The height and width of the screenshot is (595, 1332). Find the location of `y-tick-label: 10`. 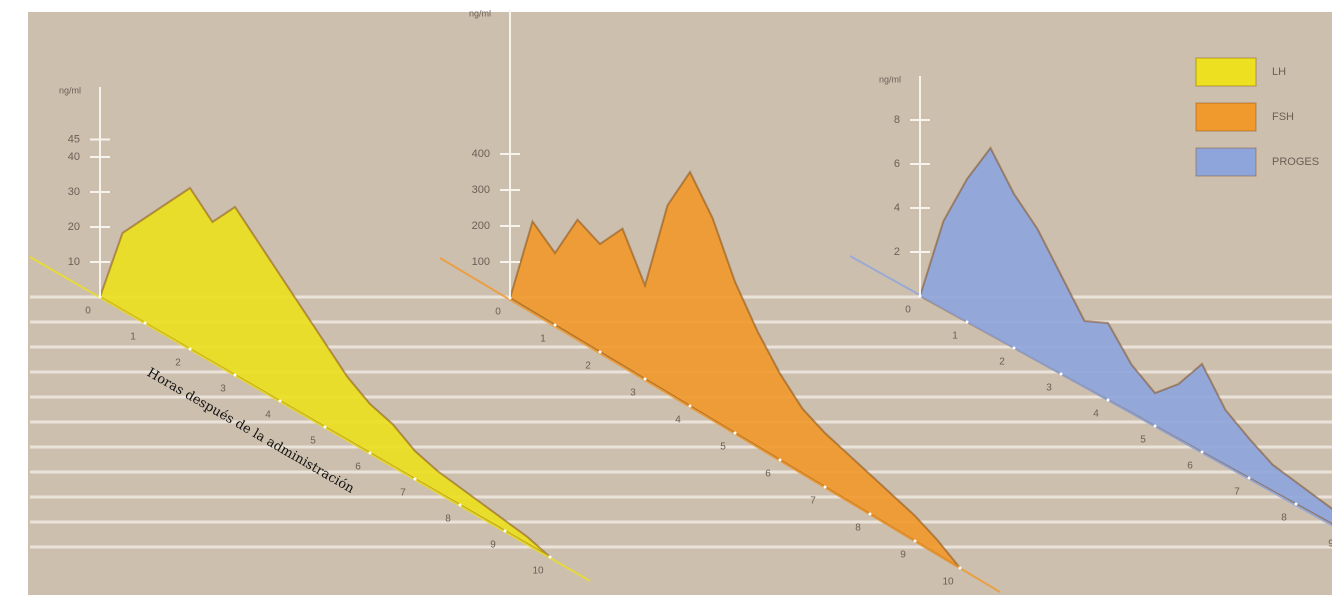

y-tick-label: 10 is located at coordinates (74, 262).